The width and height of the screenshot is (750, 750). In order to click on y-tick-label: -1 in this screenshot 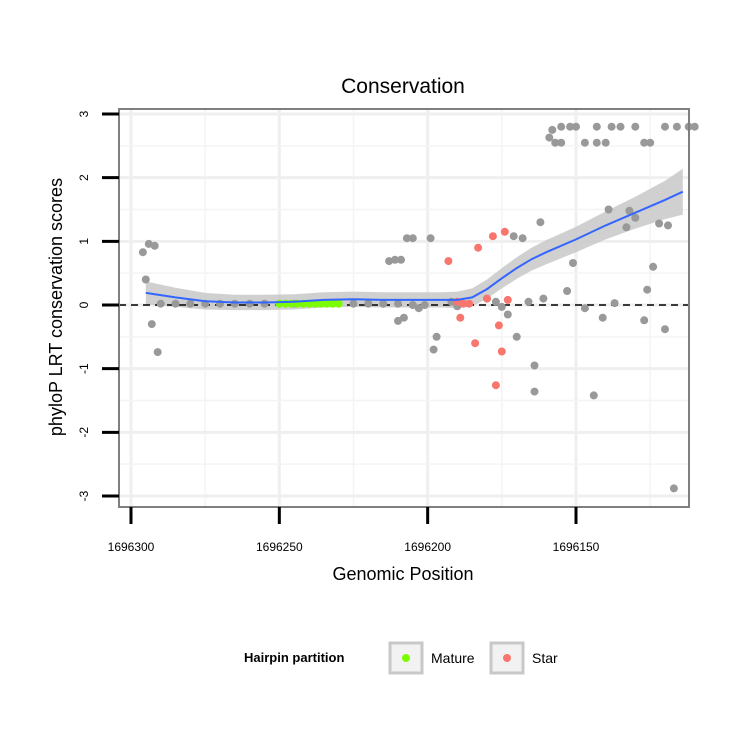, I will do `click(84, 368)`.